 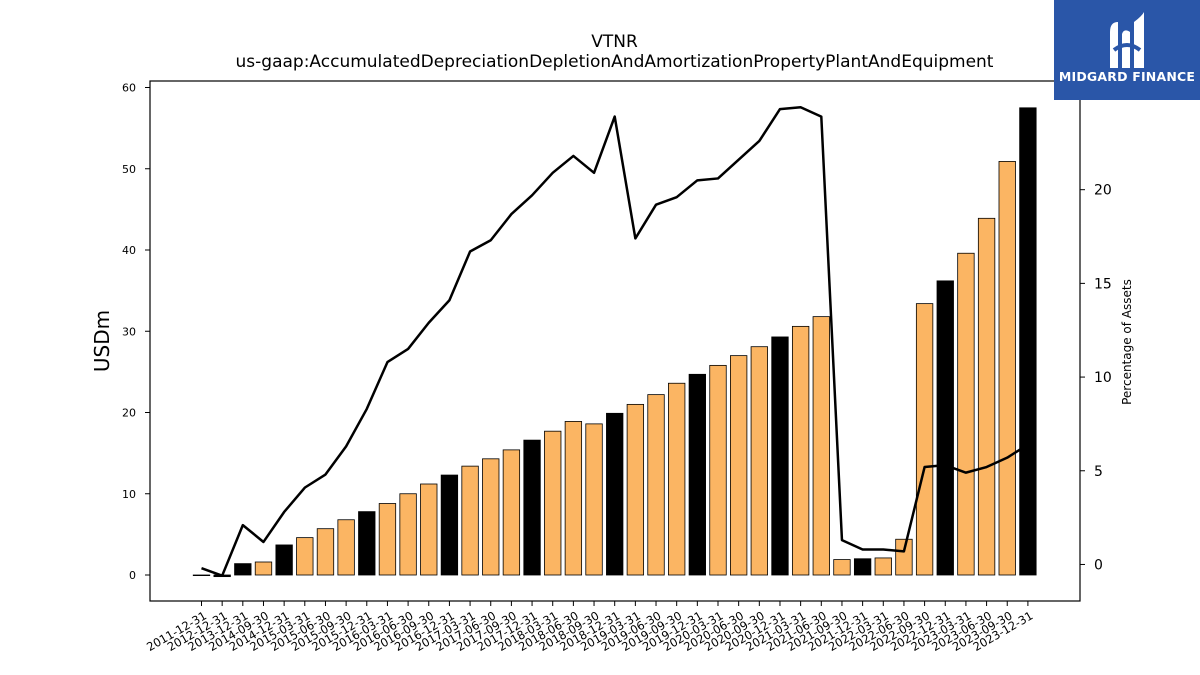 I want to click on y-axis-label: USDm, so click(x=102, y=341).